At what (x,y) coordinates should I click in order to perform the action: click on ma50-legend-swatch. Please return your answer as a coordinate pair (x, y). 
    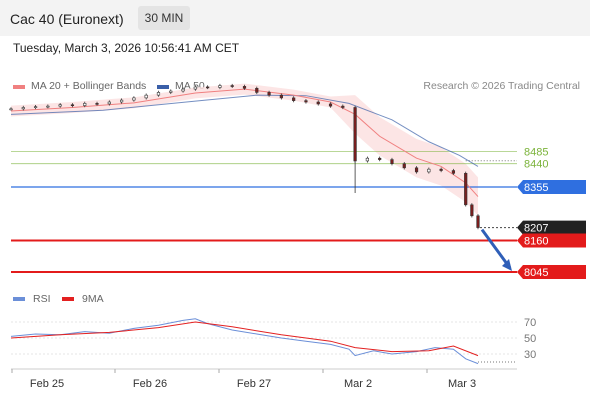
    Looking at the image, I should click on (163, 87).